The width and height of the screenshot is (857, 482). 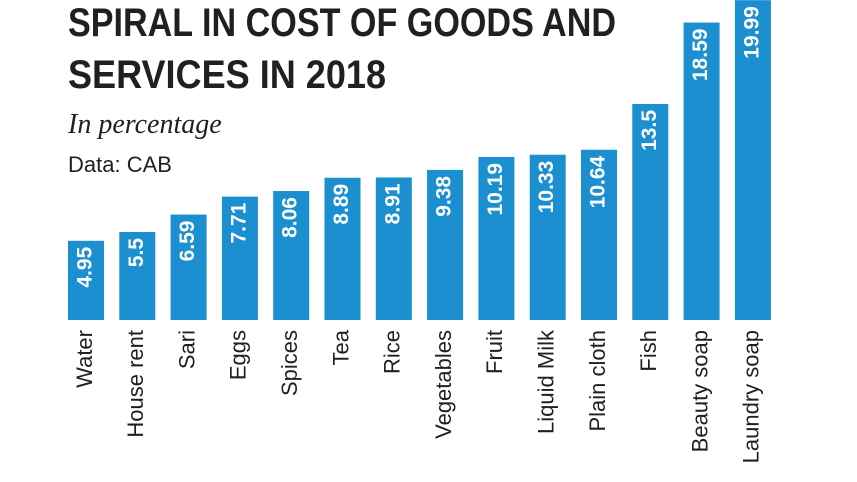 What do you see at coordinates (289, 363) in the screenshot?
I see `x-tick-label: Spices` at bounding box center [289, 363].